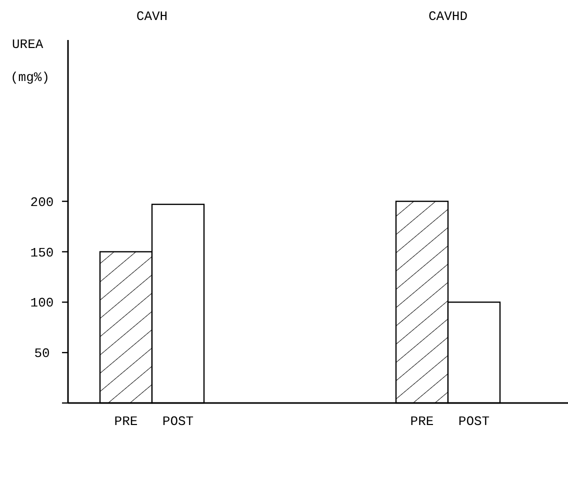 This screenshot has height=479, width=568. Describe the element at coordinates (178, 421) in the screenshot. I see `series-label: POST` at that location.